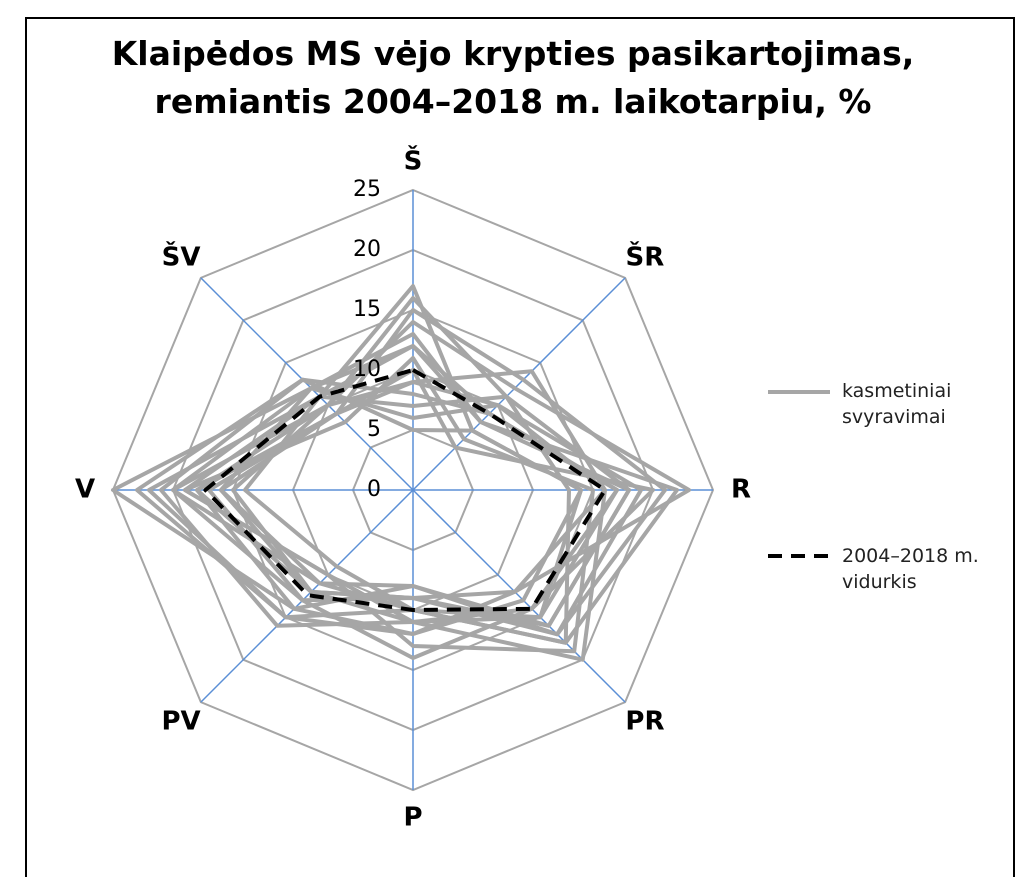 Image resolution: width=1026 pixels, height=877 pixels. What do you see at coordinates (374, 429) in the screenshot?
I see `y-tick-label: 5` at bounding box center [374, 429].